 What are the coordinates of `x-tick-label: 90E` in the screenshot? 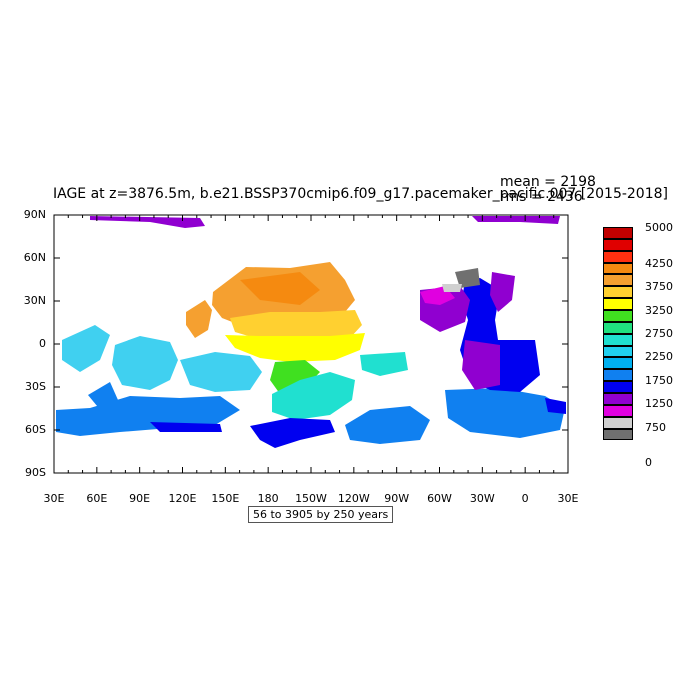 It's located at (140, 498).